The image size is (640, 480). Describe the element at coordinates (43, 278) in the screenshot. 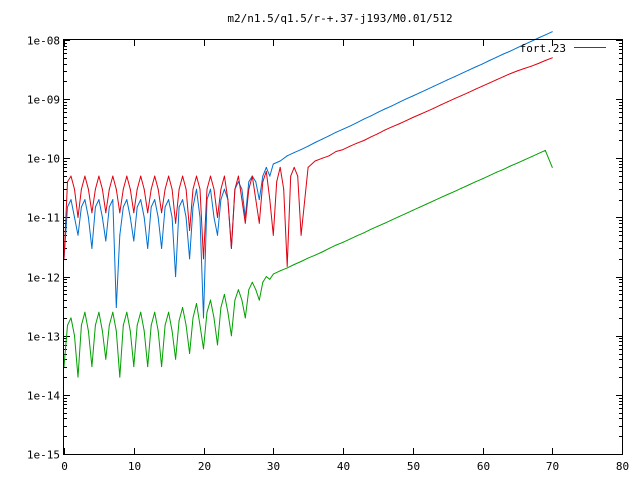

I see `y-tick-label: 1e-12` at that location.